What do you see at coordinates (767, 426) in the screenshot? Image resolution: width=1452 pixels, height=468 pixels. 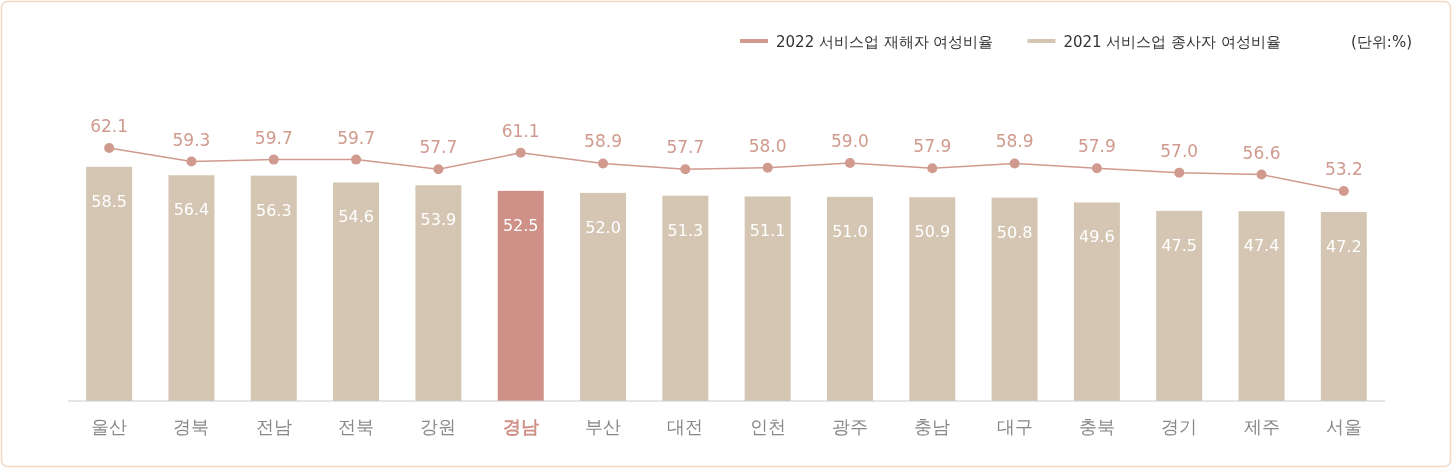 I see `x-tick-label: 인천` at bounding box center [767, 426].